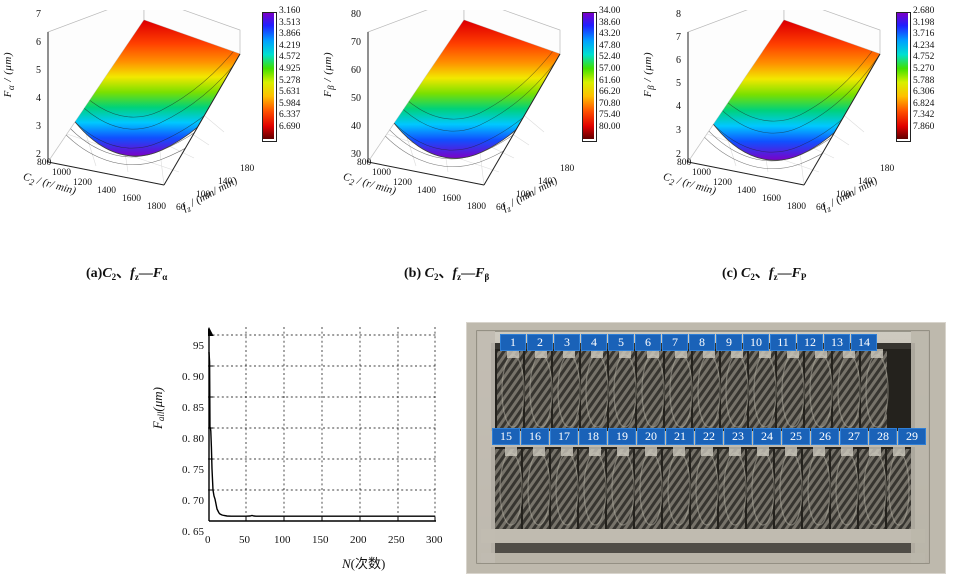 The width and height of the screenshot is (954, 583). Describe the element at coordinates (746, 191) in the screenshot. I see `panel-c-x-tick-3: 1400` at that location.